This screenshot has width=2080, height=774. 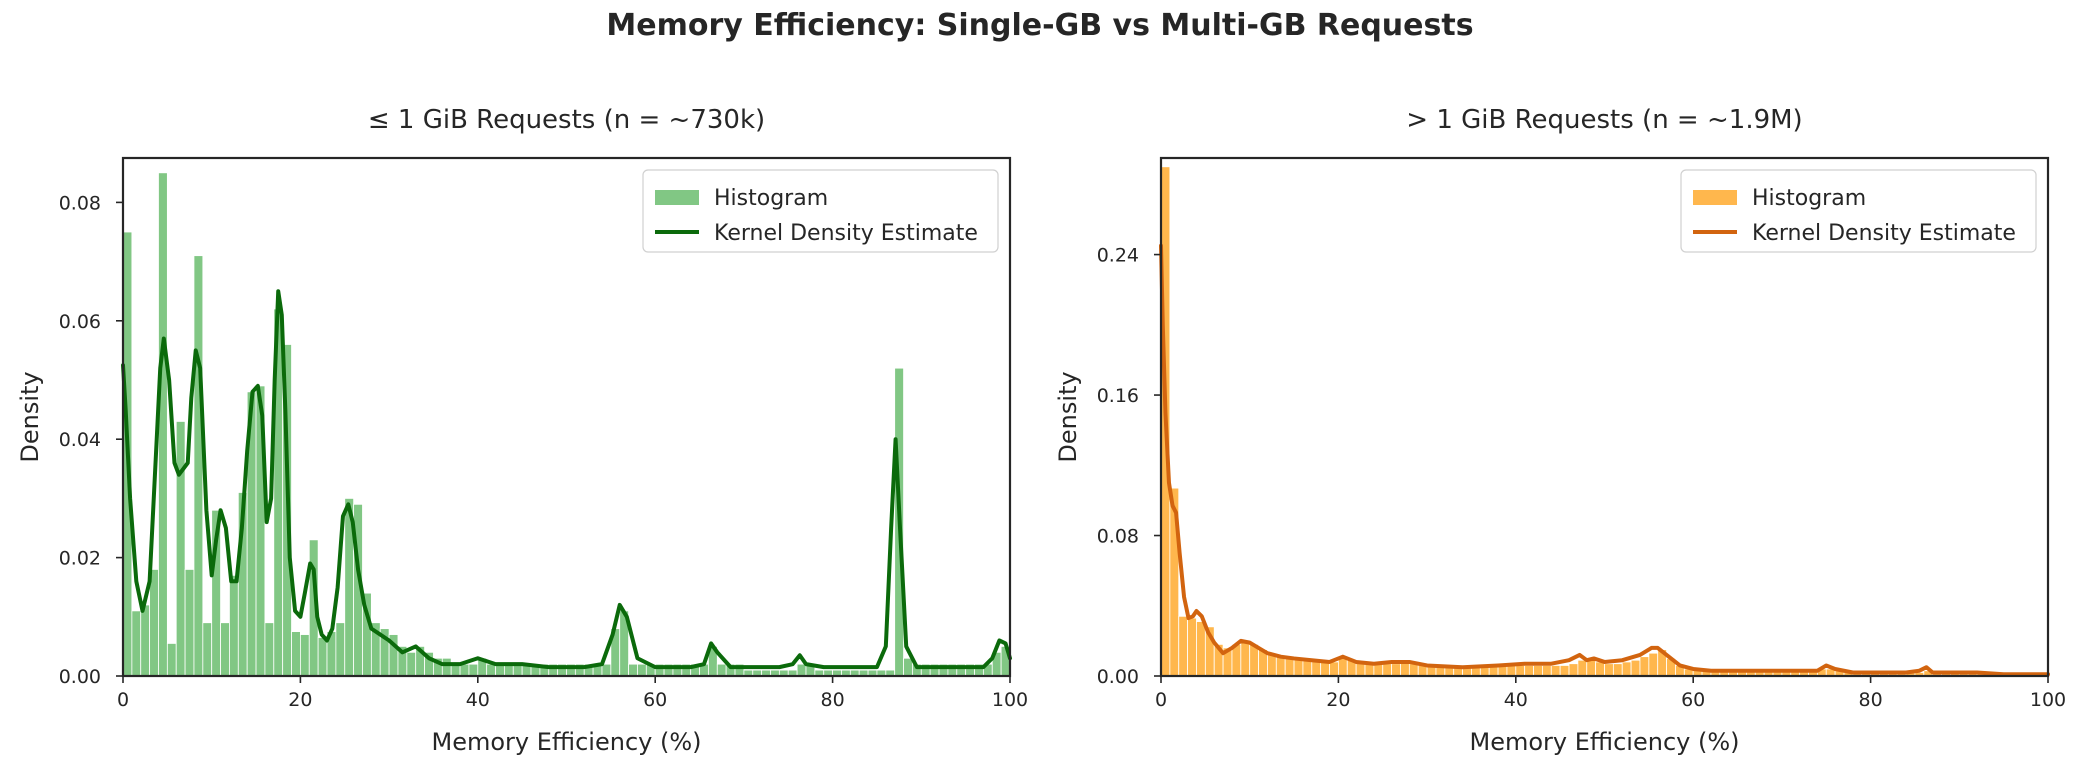 I want to click on y-tick-label: 0.06, so click(x=80, y=322).